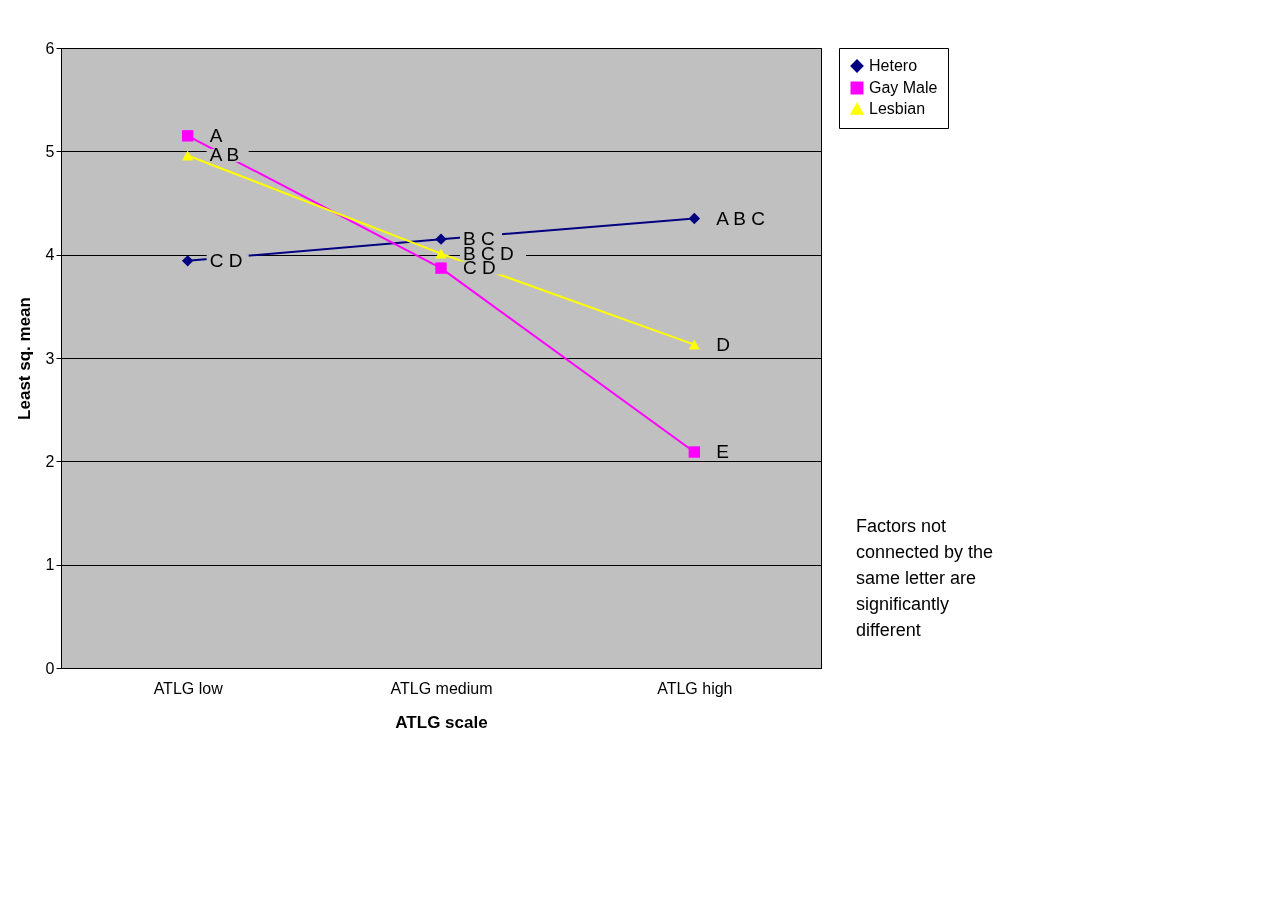  Describe the element at coordinates (723, 344) in the screenshot. I see `annotation: D` at that location.